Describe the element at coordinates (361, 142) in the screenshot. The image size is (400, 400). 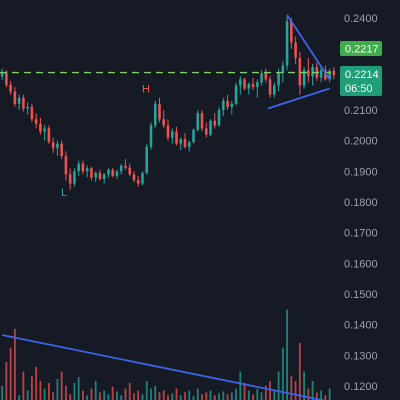
I see `price-tick-label: 0.2000` at that location.